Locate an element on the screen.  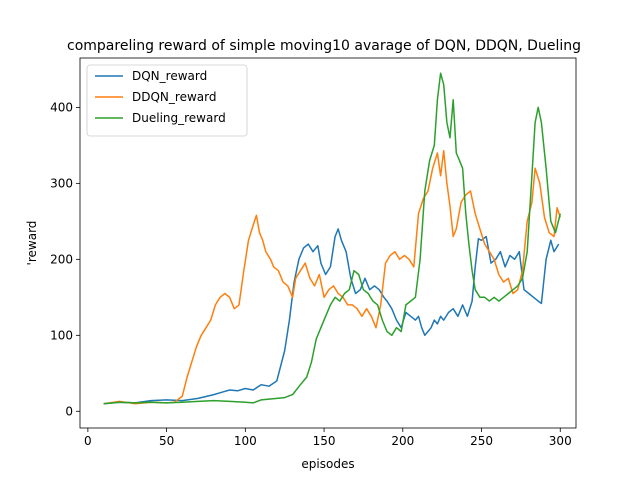
x-tick-label-1: 50 is located at coordinates (166, 441).